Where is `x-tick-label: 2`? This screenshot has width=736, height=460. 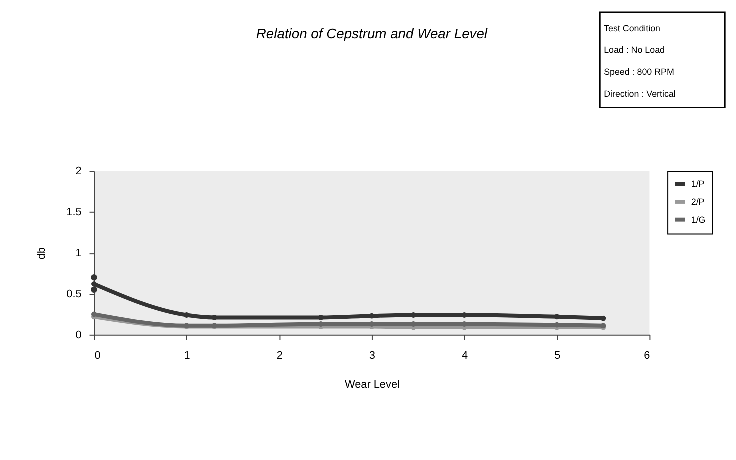
x-tick-label: 2 is located at coordinates (279, 356).